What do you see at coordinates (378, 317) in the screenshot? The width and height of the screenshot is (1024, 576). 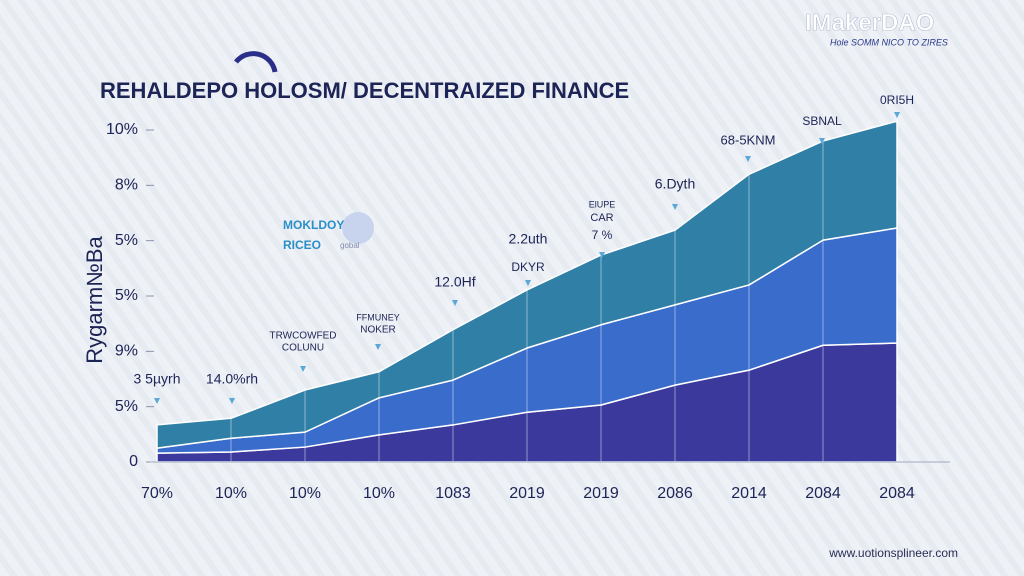 I see `annotation: FFMUNEY` at bounding box center [378, 317].